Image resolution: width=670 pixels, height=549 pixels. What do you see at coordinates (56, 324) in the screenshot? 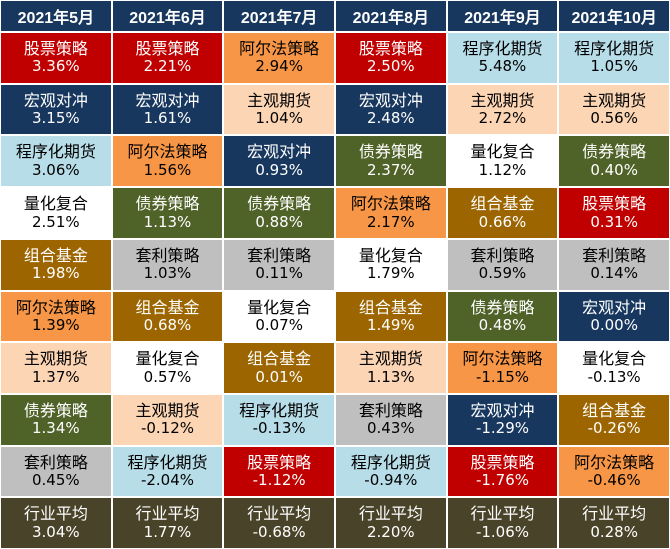
I see `strategy-return-value: 1.39%` at bounding box center [56, 324].